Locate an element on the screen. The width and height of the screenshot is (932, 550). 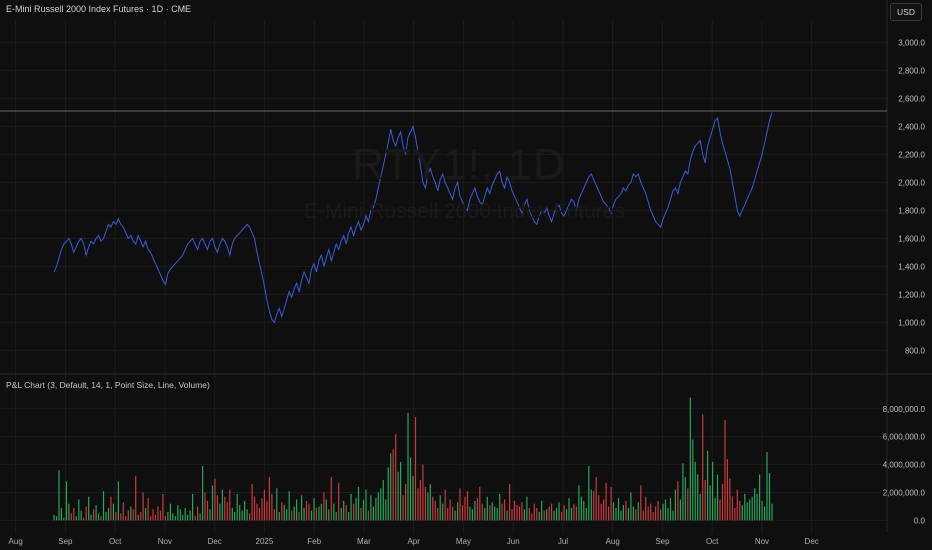
time-tick-label: Nov is located at coordinates (165, 541).